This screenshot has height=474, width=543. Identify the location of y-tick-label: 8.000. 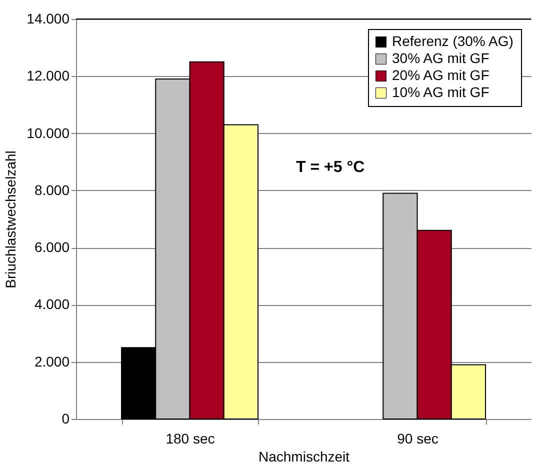
(52, 190).